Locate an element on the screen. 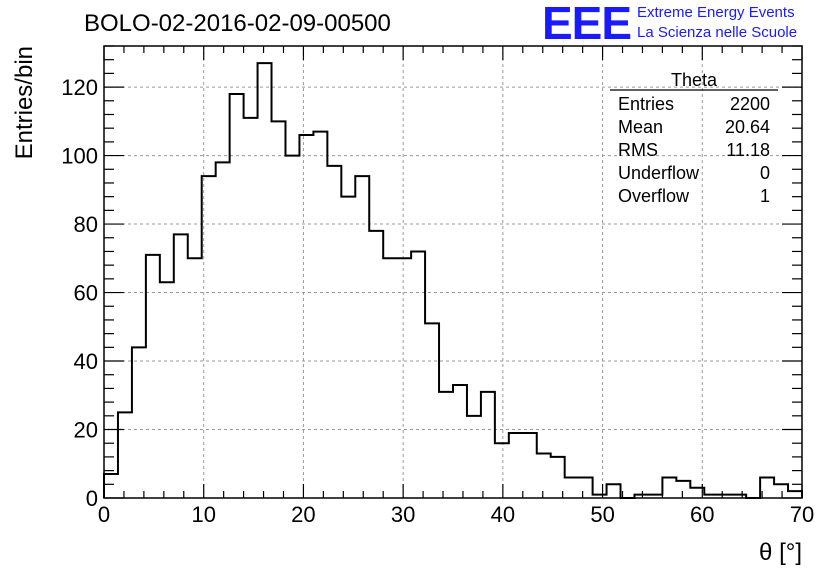  x-tick-label: 30 is located at coordinates (403, 514).